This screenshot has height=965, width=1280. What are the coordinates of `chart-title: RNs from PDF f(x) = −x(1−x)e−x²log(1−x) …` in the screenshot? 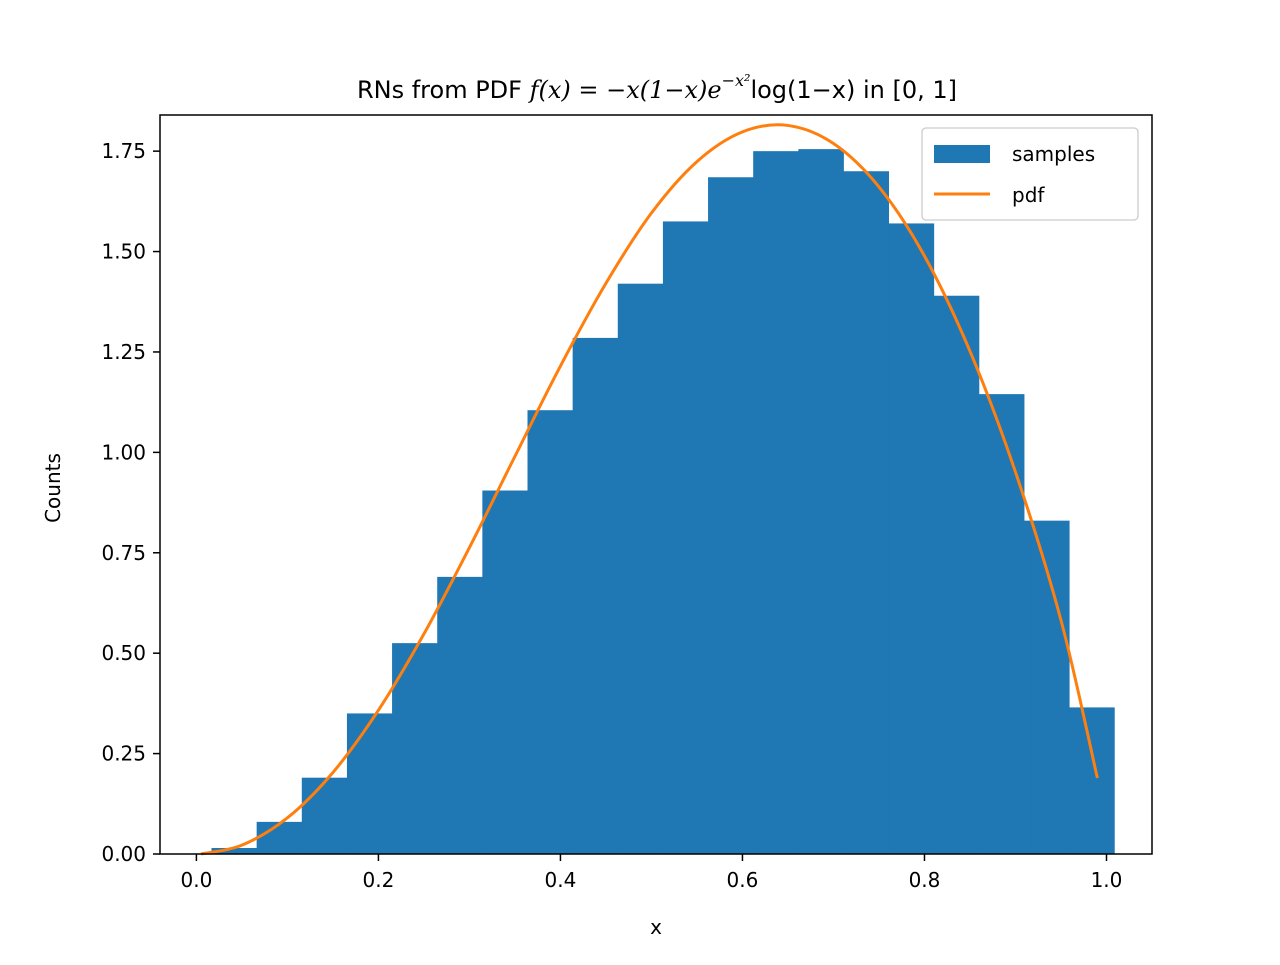 It's located at (657, 87).